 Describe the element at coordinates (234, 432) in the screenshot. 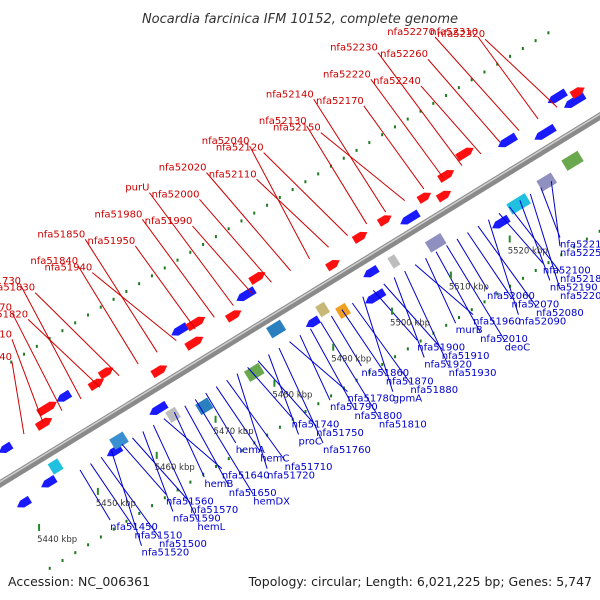

I see `tick-label: 5470 kbp` at that location.